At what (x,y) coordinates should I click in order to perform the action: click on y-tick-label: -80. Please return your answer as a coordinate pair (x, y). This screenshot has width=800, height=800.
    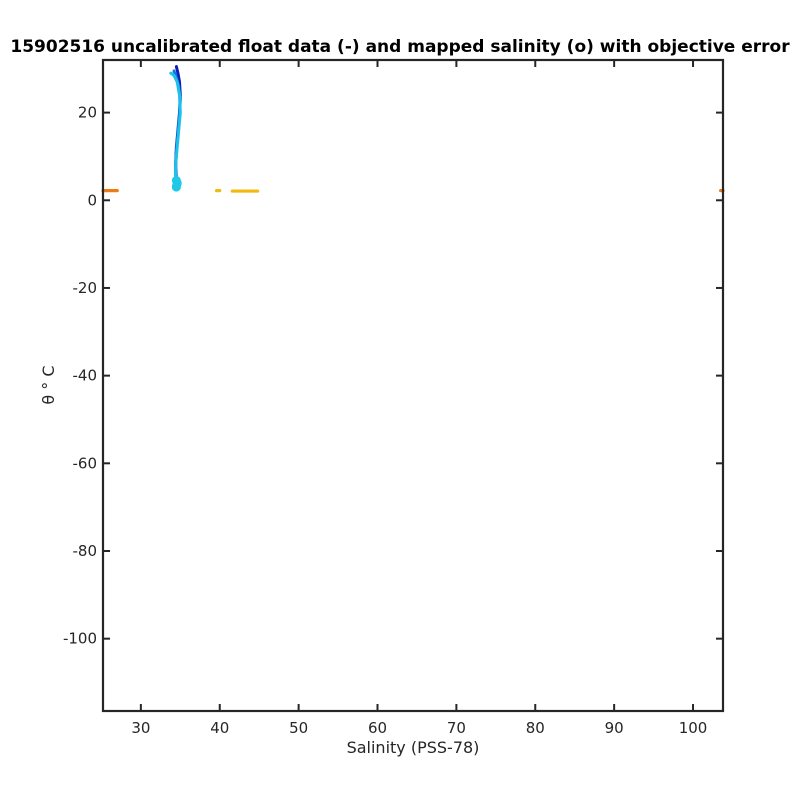
    Looking at the image, I should click on (85, 551).